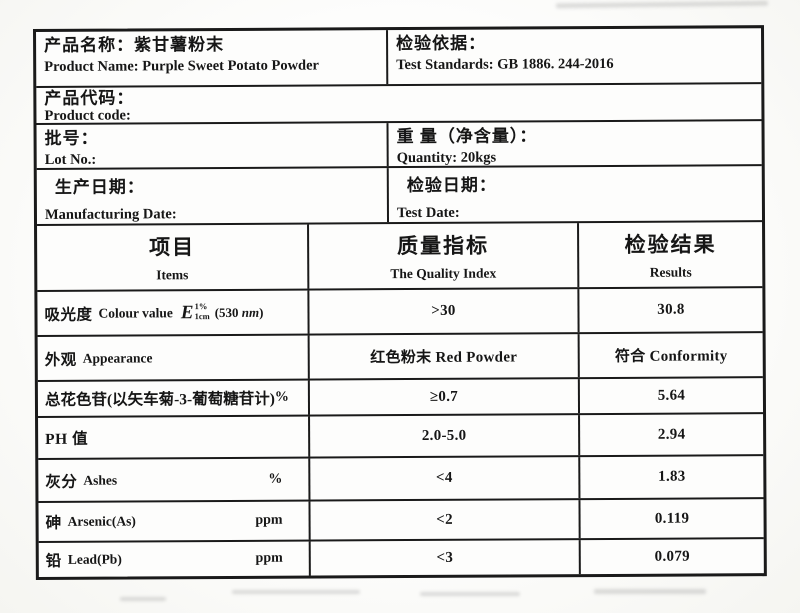  I want to click on test-standards-zh: 检验依据：, so click(441, 43).